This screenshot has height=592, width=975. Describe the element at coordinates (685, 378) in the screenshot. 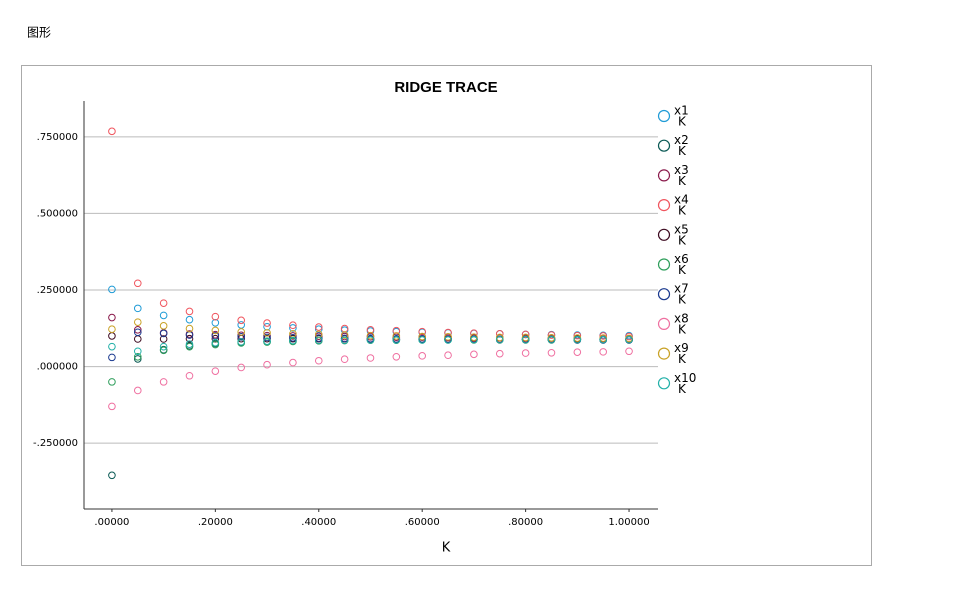

I see `legend-label: x10` at that location.